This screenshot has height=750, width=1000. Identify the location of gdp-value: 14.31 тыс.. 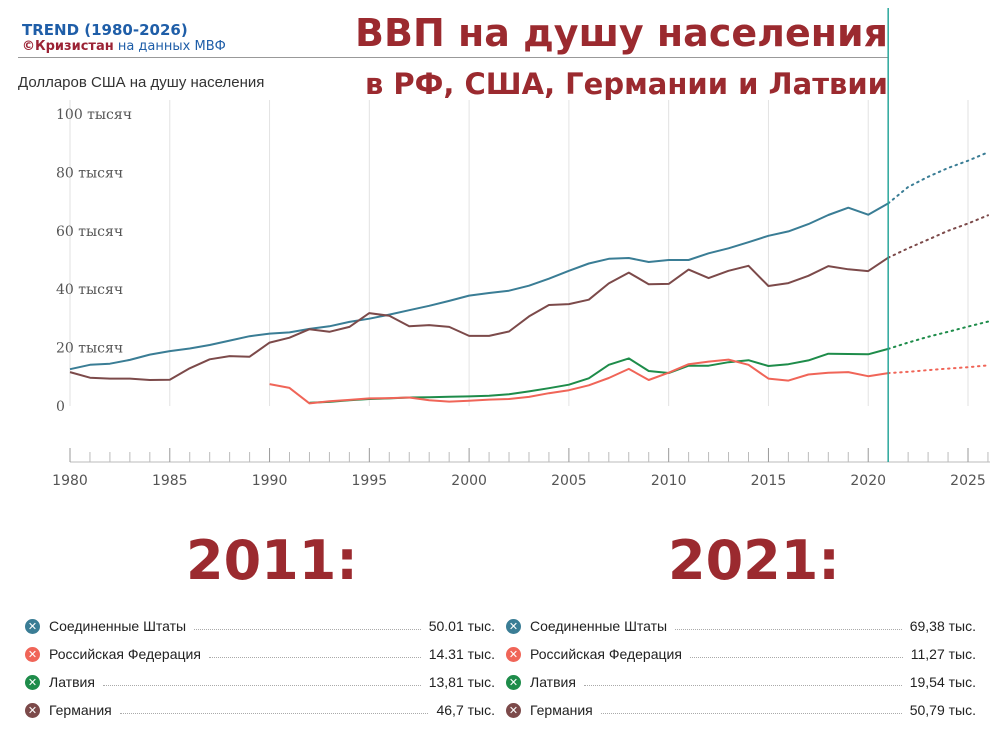
(461, 654).